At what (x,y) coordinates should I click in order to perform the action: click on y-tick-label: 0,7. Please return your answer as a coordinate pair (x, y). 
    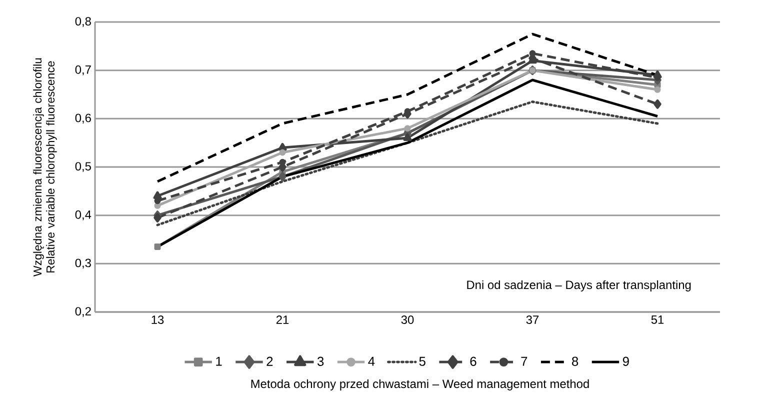
    Looking at the image, I should click on (83, 70).